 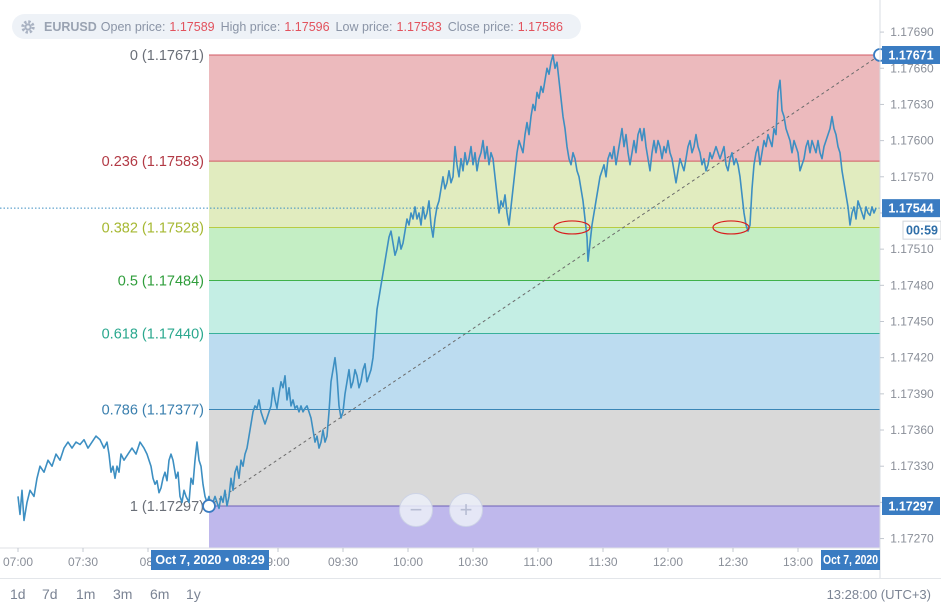 What do you see at coordinates (878, 594) in the screenshot?
I see `clock-readout: 13:28:00 (UTC+3)` at bounding box center [878, 594].